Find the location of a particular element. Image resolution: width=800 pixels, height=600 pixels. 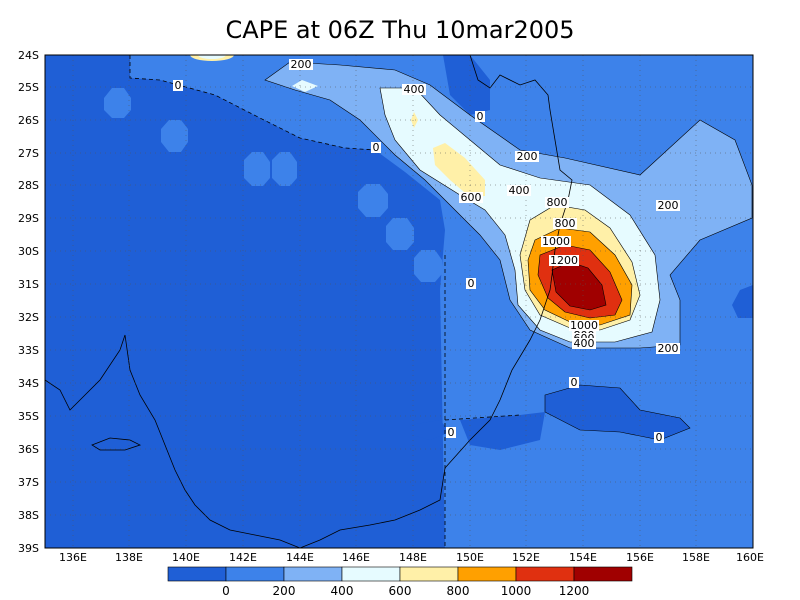

lat-tick: 35S is located at coordinates (28, 416).